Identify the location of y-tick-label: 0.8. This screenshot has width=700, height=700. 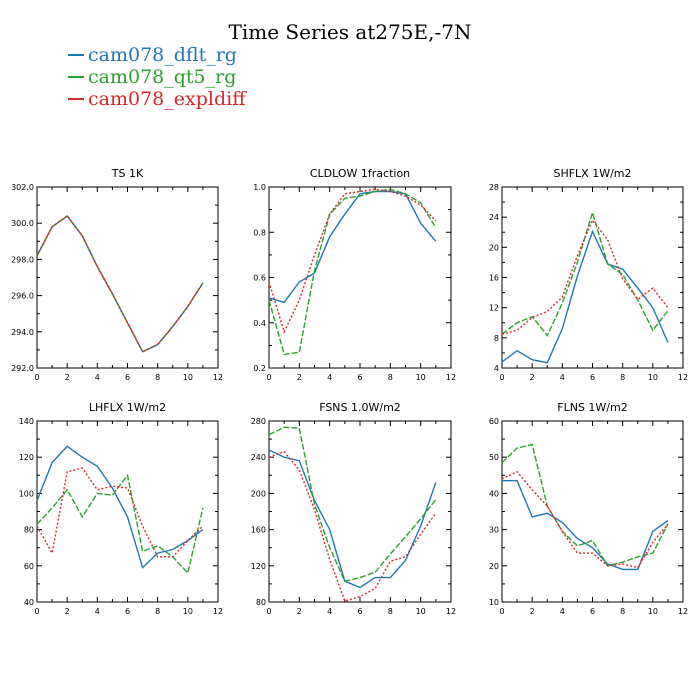
(259, 232).